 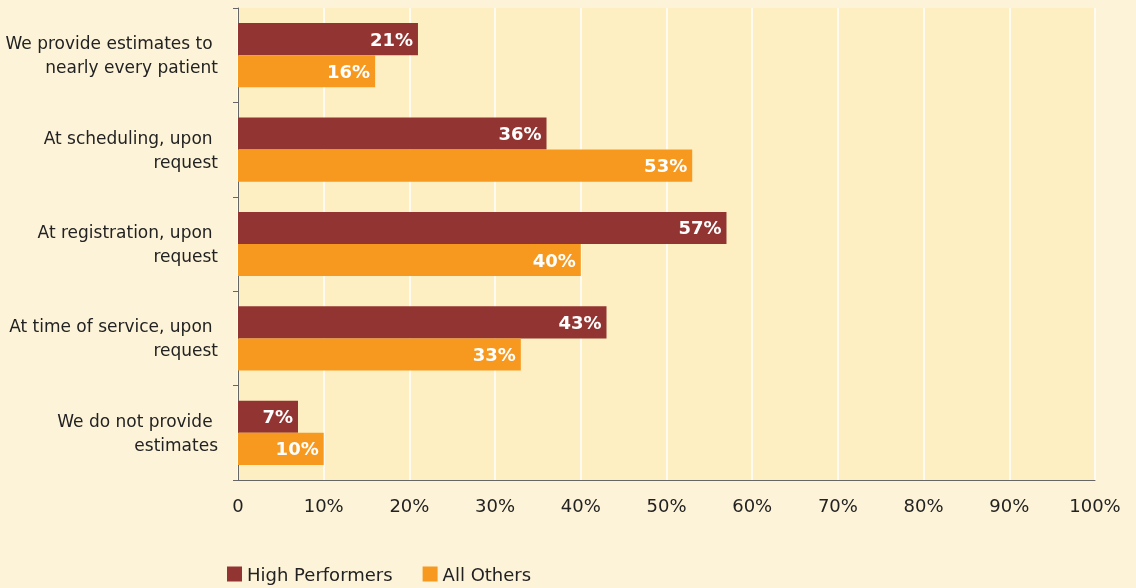 What do you see at coordinates (131, 149) in the screenshot?
I see `y-tick-label: At scheduling, upon request` at bounding box center [131, 149].